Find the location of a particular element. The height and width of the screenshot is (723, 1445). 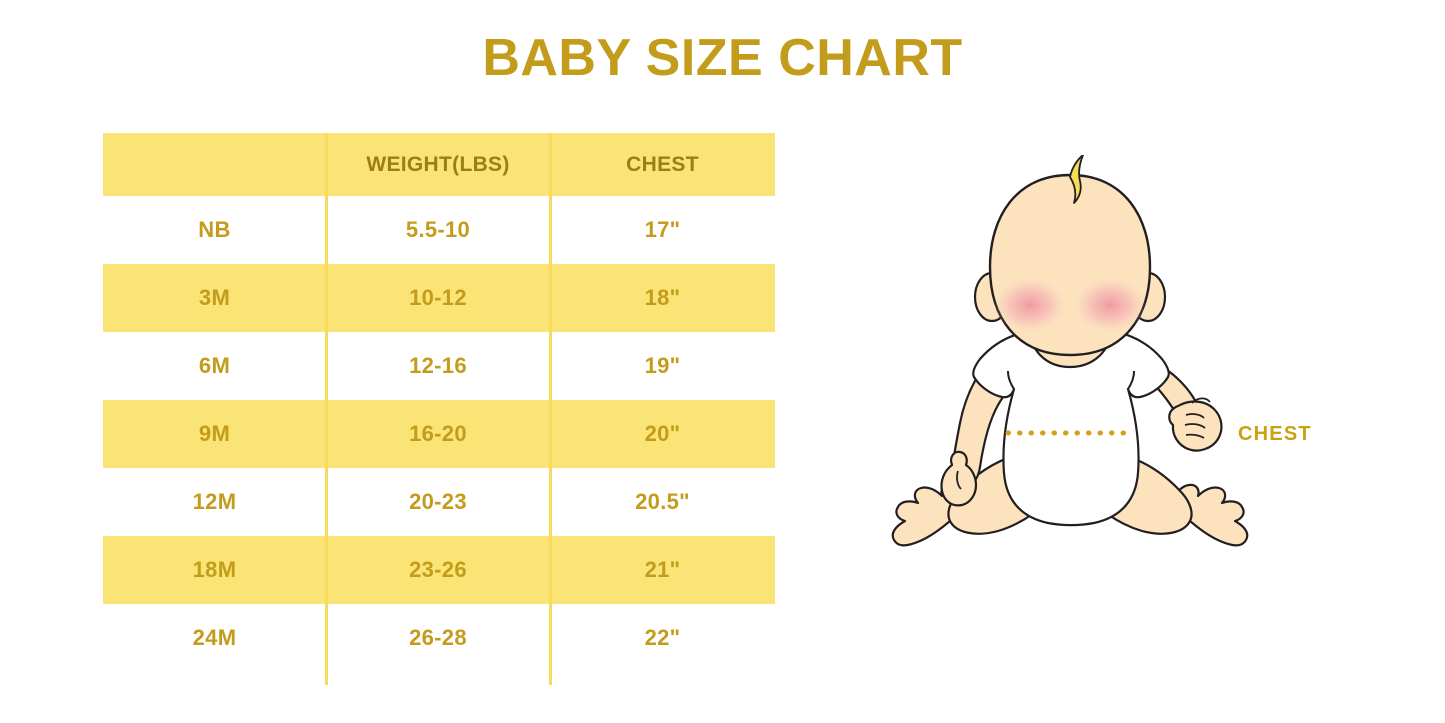

hair-curl is located at coordinates (1076, 179).